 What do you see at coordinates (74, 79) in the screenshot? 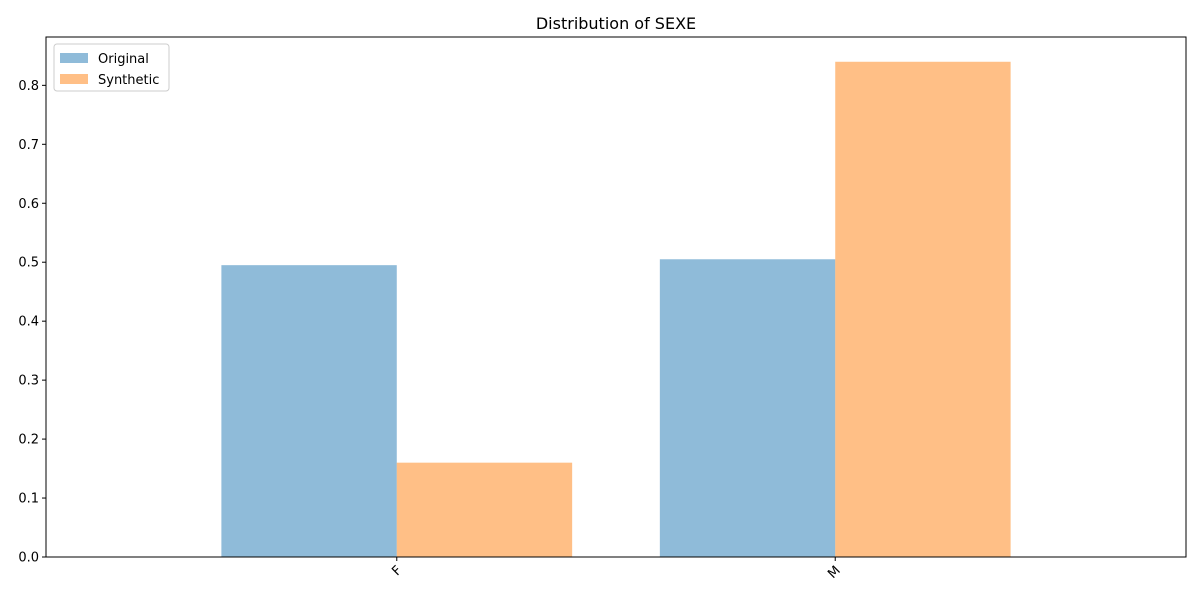
I see `legend-swatch-synthetic` at bounding box center [74, 79].